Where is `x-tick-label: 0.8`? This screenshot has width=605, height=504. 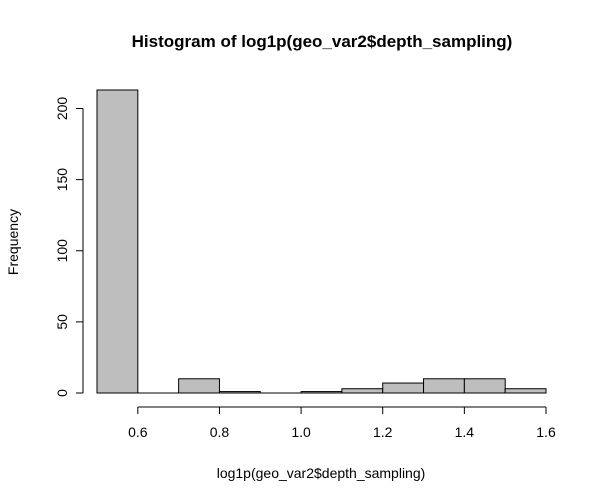 x-tick-label: 0.8 is located at coordinates (220, 432).